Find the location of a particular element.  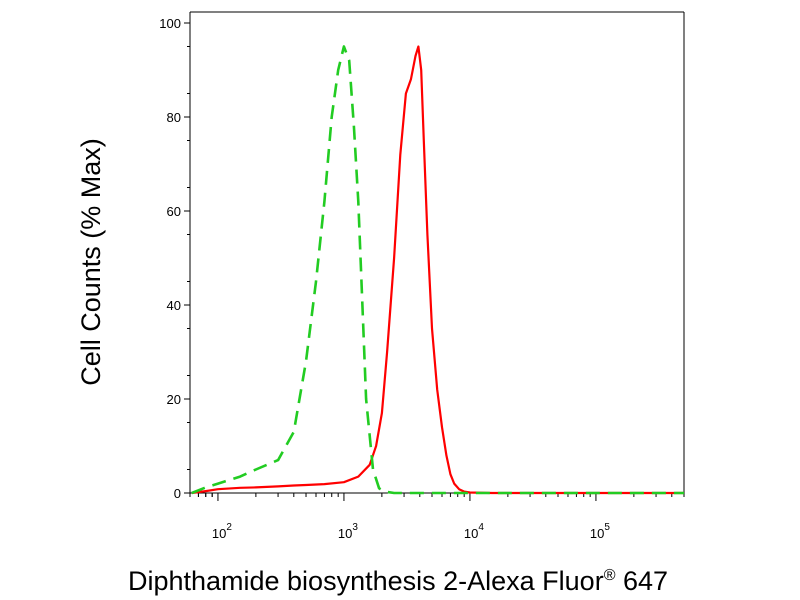

x-axis-ticks: 10² 10³ 10⁴ 10⁵ is located at coordinates (437, 517).